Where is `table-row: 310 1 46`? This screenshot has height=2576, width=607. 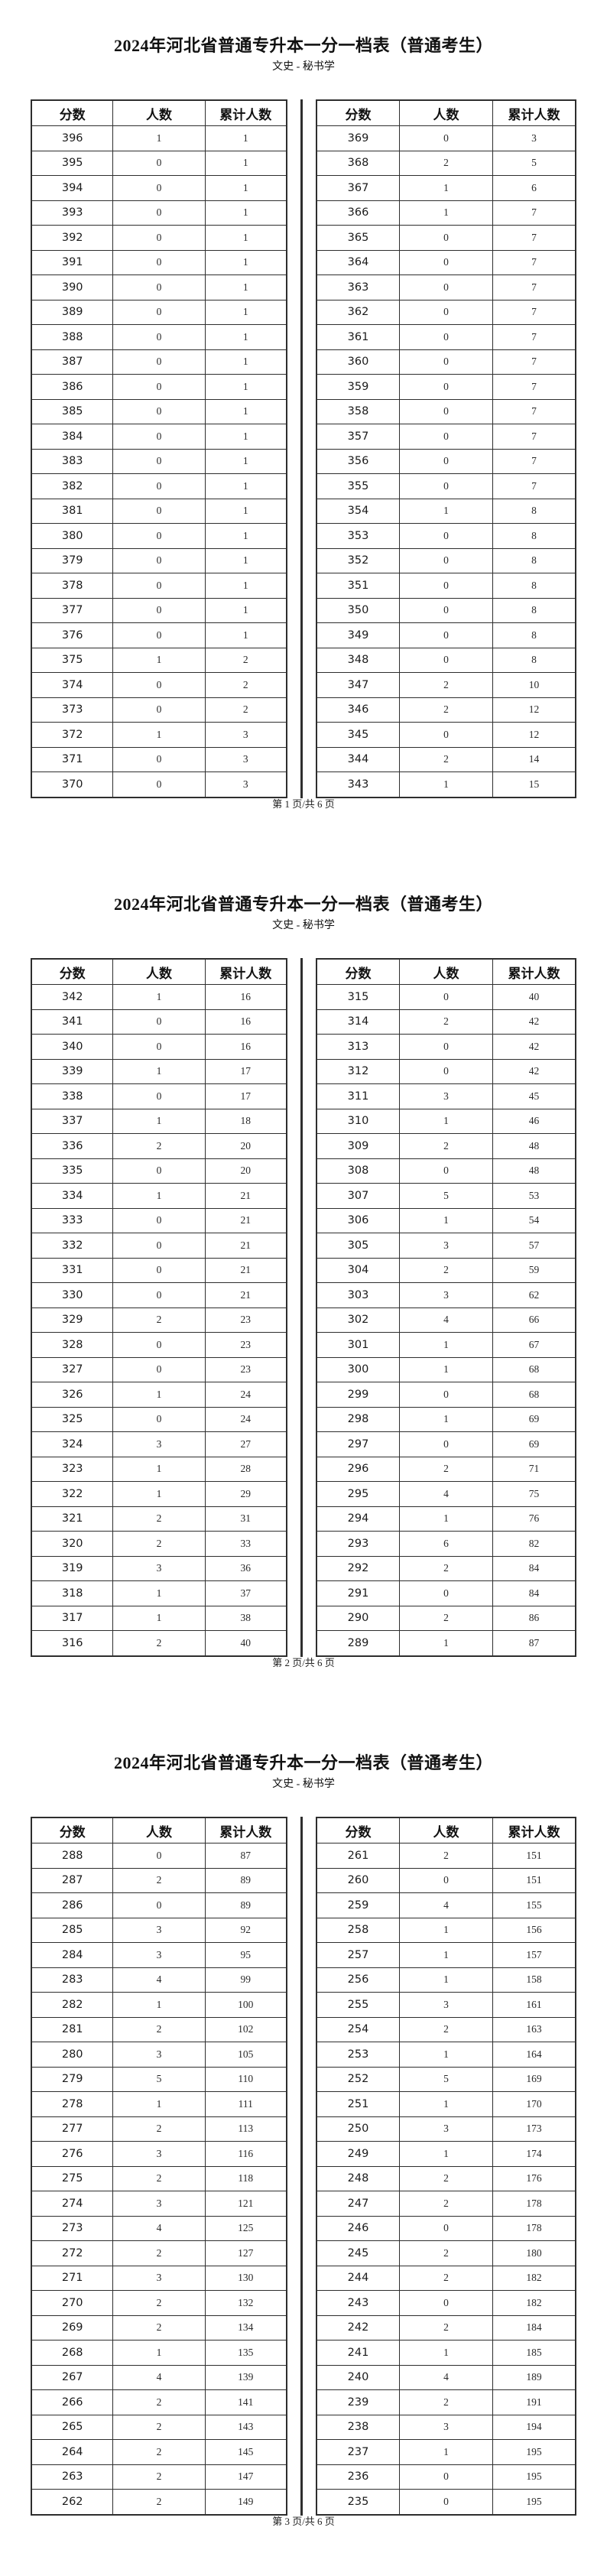 table-row: 310 1 46 is located at coordinates (446, 1121).